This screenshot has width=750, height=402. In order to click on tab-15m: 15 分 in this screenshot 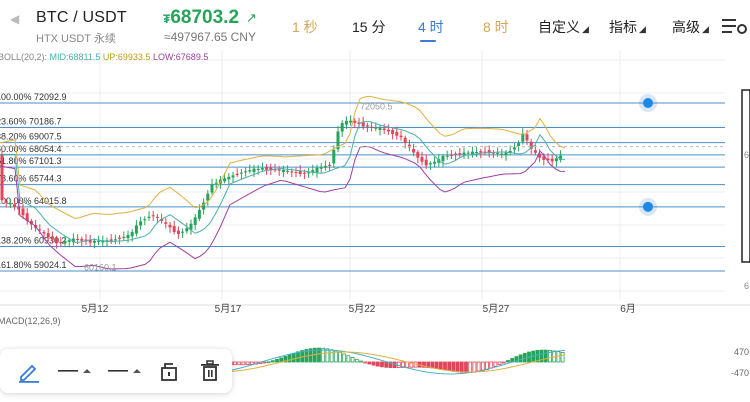, I will do `click(369, 27)`.